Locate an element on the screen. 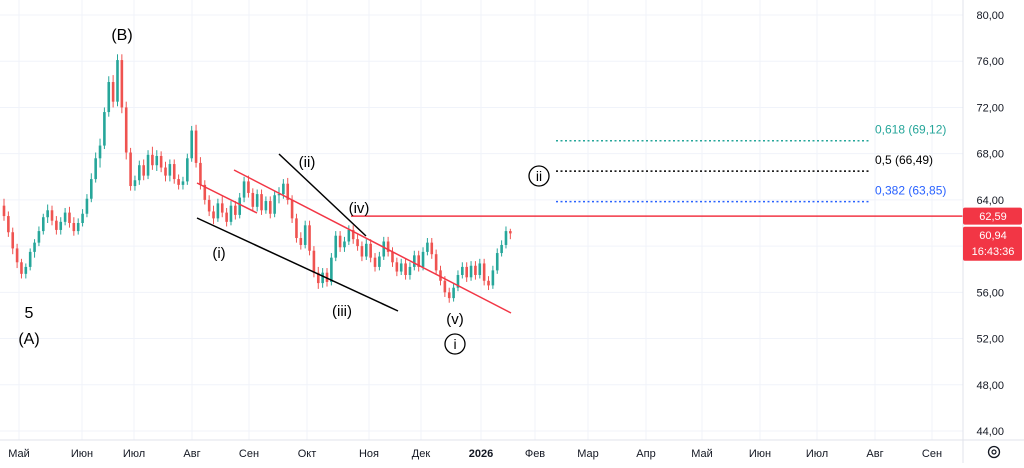  trendline-wave-i-red is located at coordinates (227, 198).